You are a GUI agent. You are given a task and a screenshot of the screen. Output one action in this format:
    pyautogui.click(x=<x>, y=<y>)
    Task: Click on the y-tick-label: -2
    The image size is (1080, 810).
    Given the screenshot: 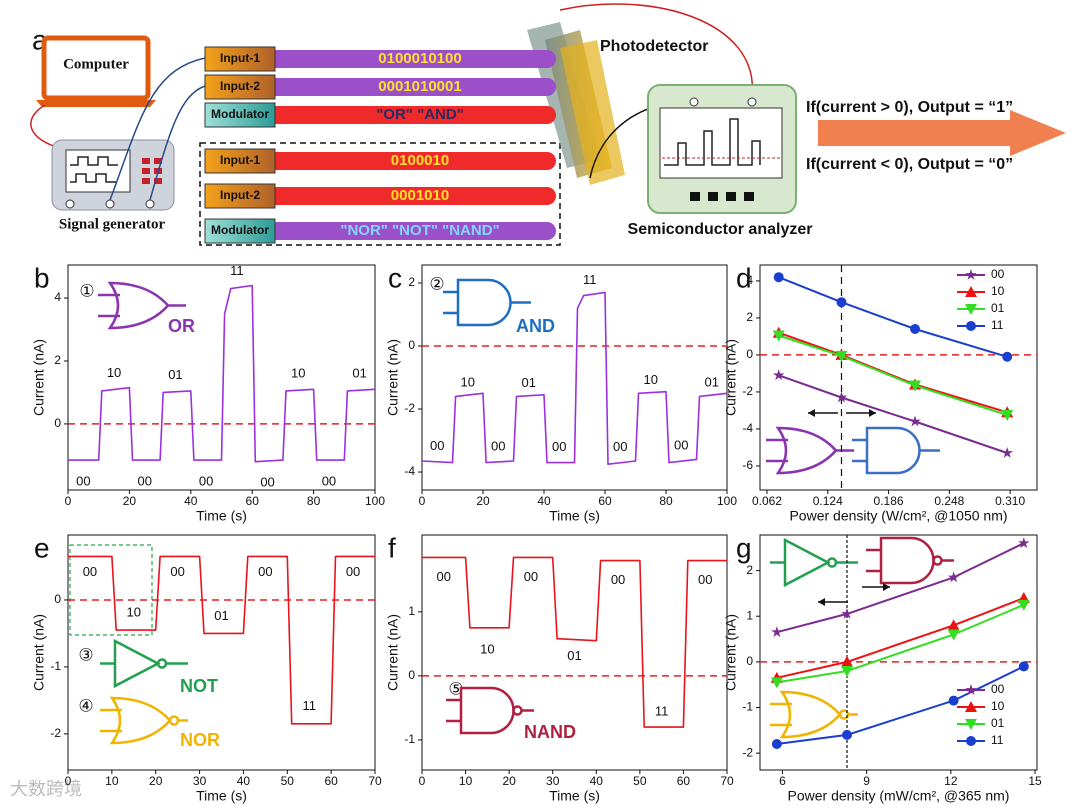 What is the action you would take?
    pyautogui.click(x=747, y=752)
    